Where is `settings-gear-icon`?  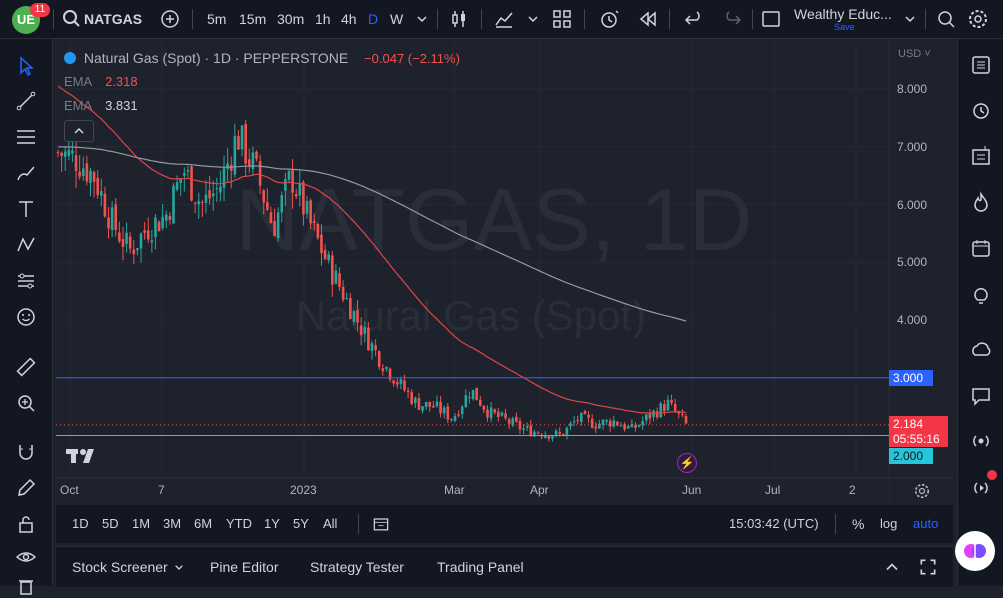
settings-gear-icon is located at coordinates (978, 19).